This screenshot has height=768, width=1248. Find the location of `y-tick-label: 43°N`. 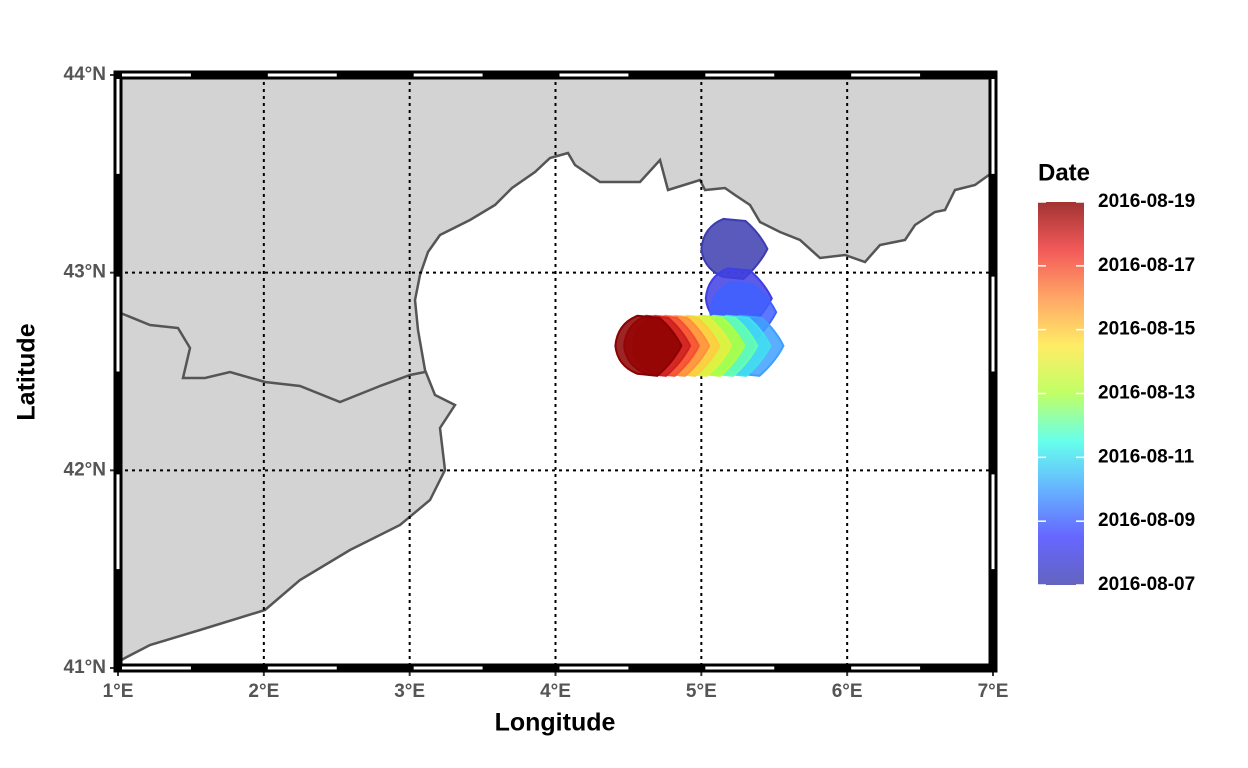

y-tick-label: 43°N is located at coordinates (85, 272).